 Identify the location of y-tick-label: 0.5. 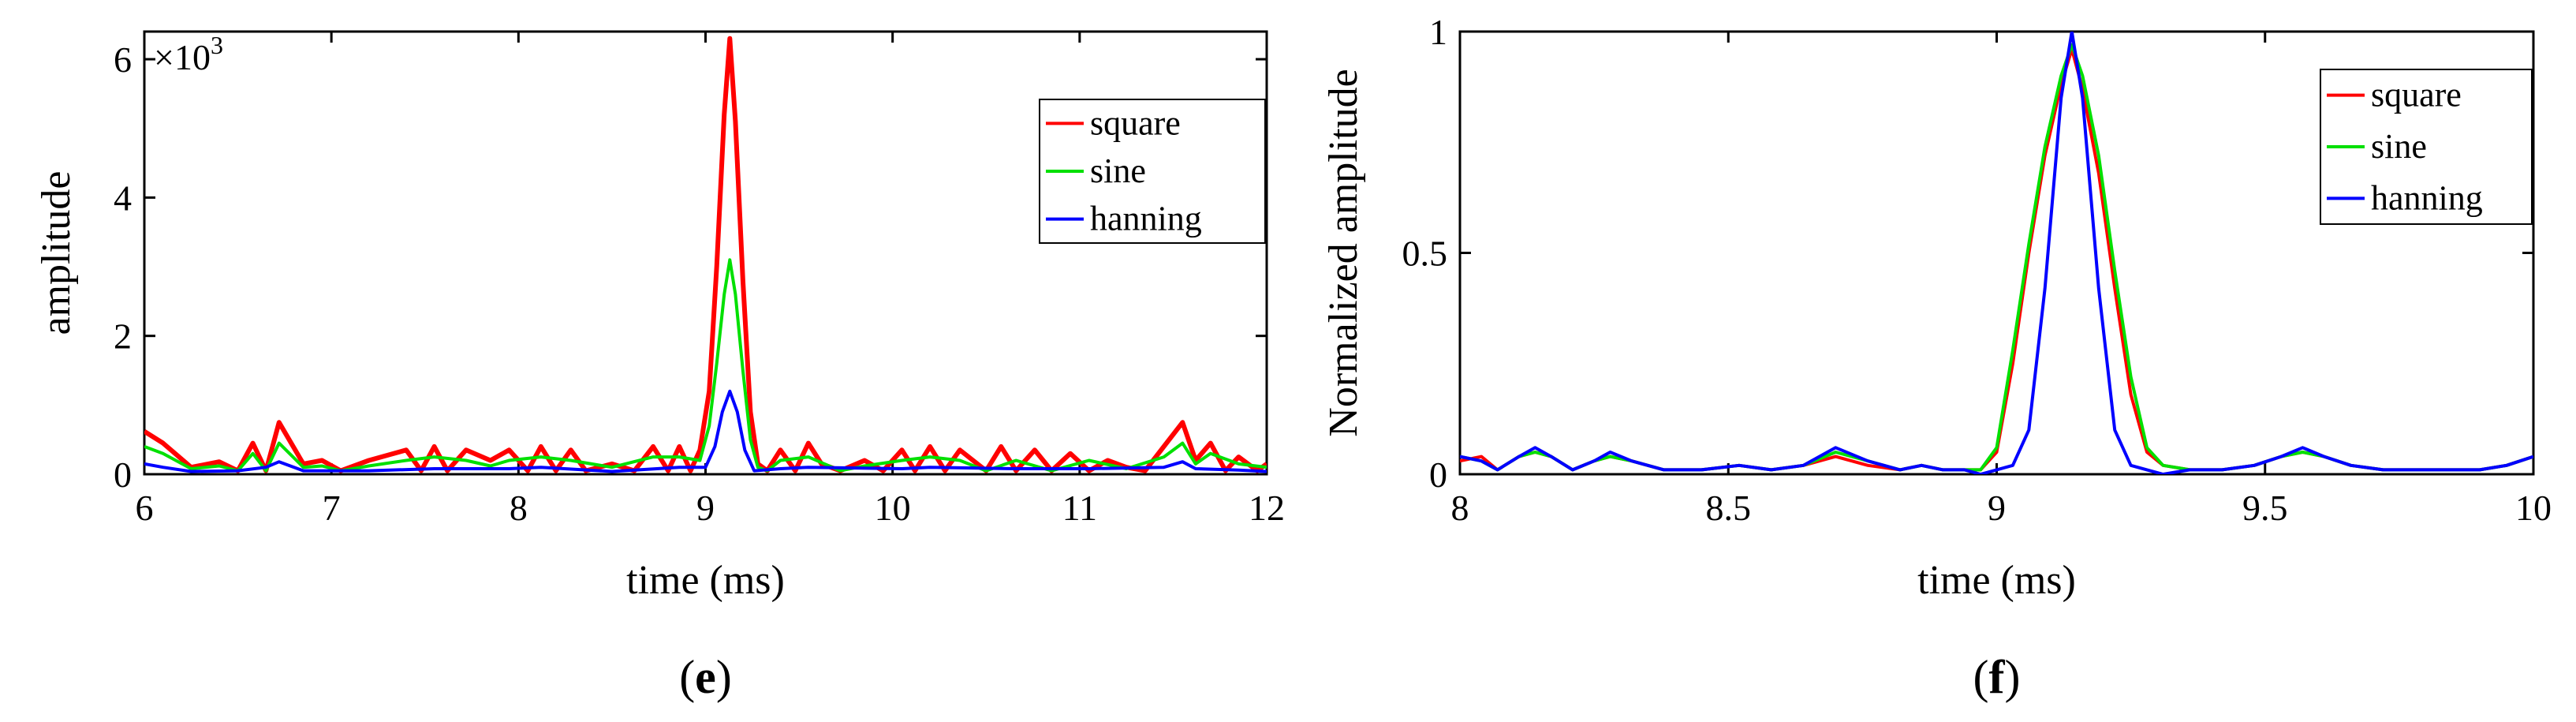
(1425, 254).